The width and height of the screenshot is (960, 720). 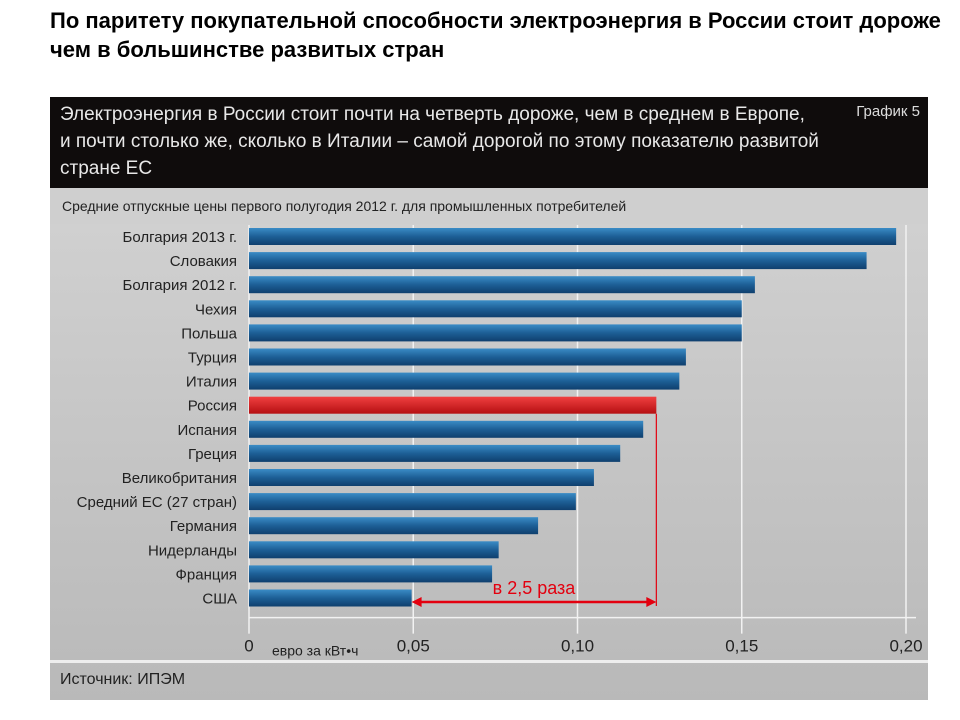 What do you see at coordinates (212, 358) in the screenshot?
I see `category-label: Турция` at bounding box center [212, 358].